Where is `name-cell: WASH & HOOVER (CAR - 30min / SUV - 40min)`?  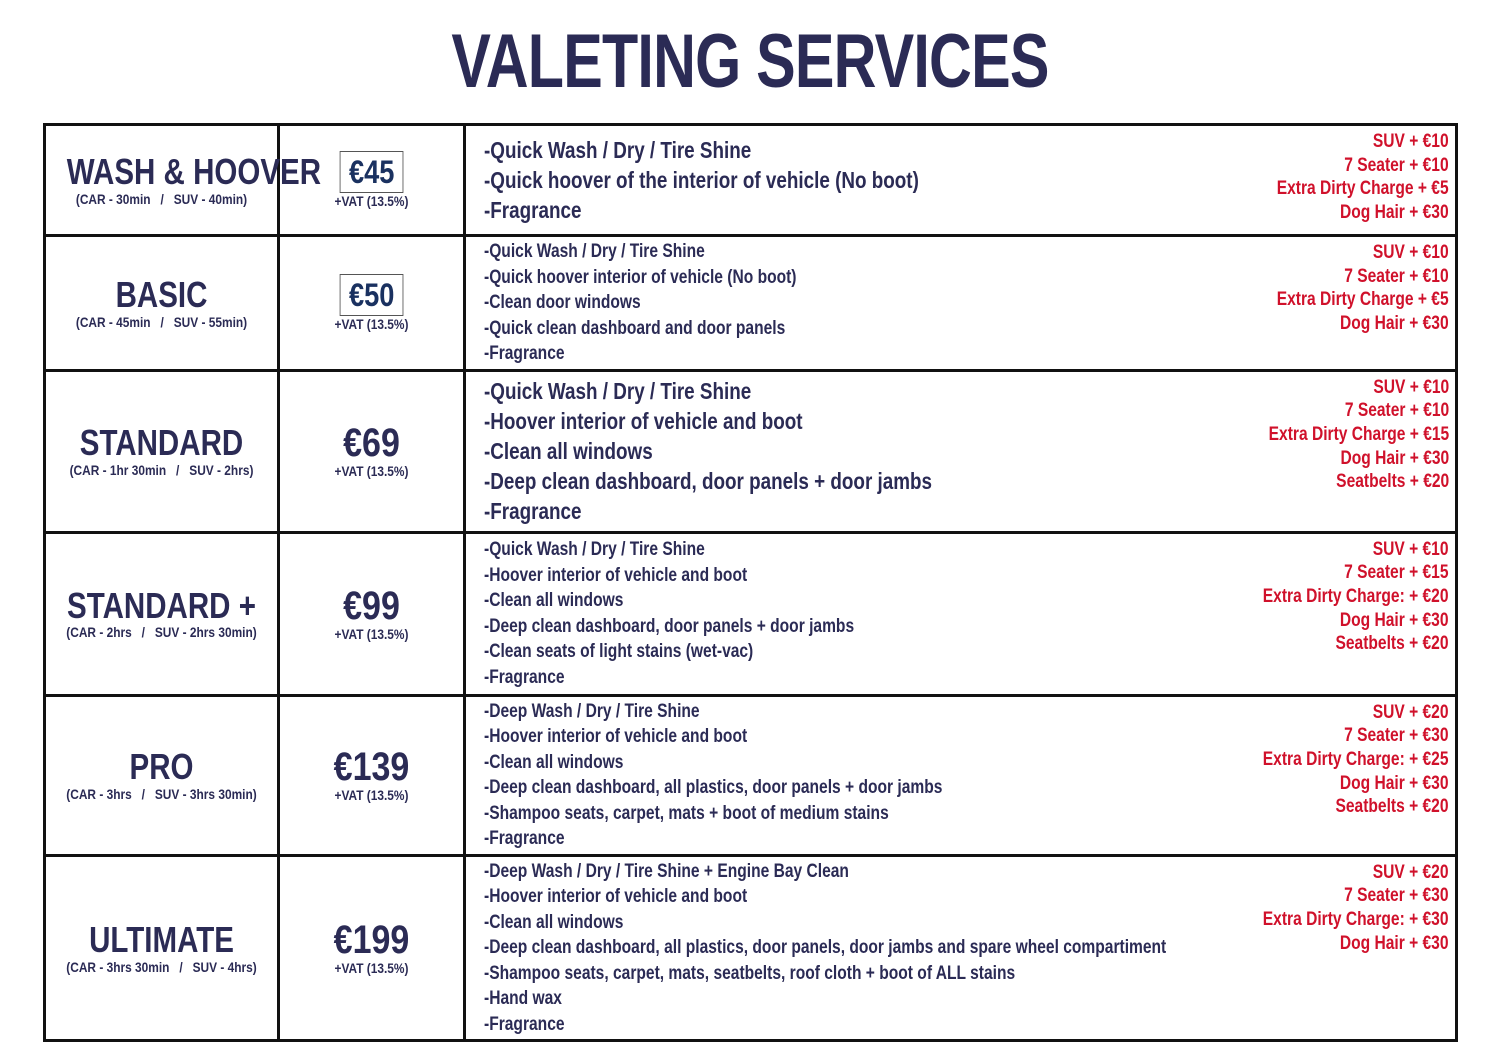 name-cell: WASH & HOOVER (CAR - 30min / SUV - 40min) is located at coordinates (182, 180).